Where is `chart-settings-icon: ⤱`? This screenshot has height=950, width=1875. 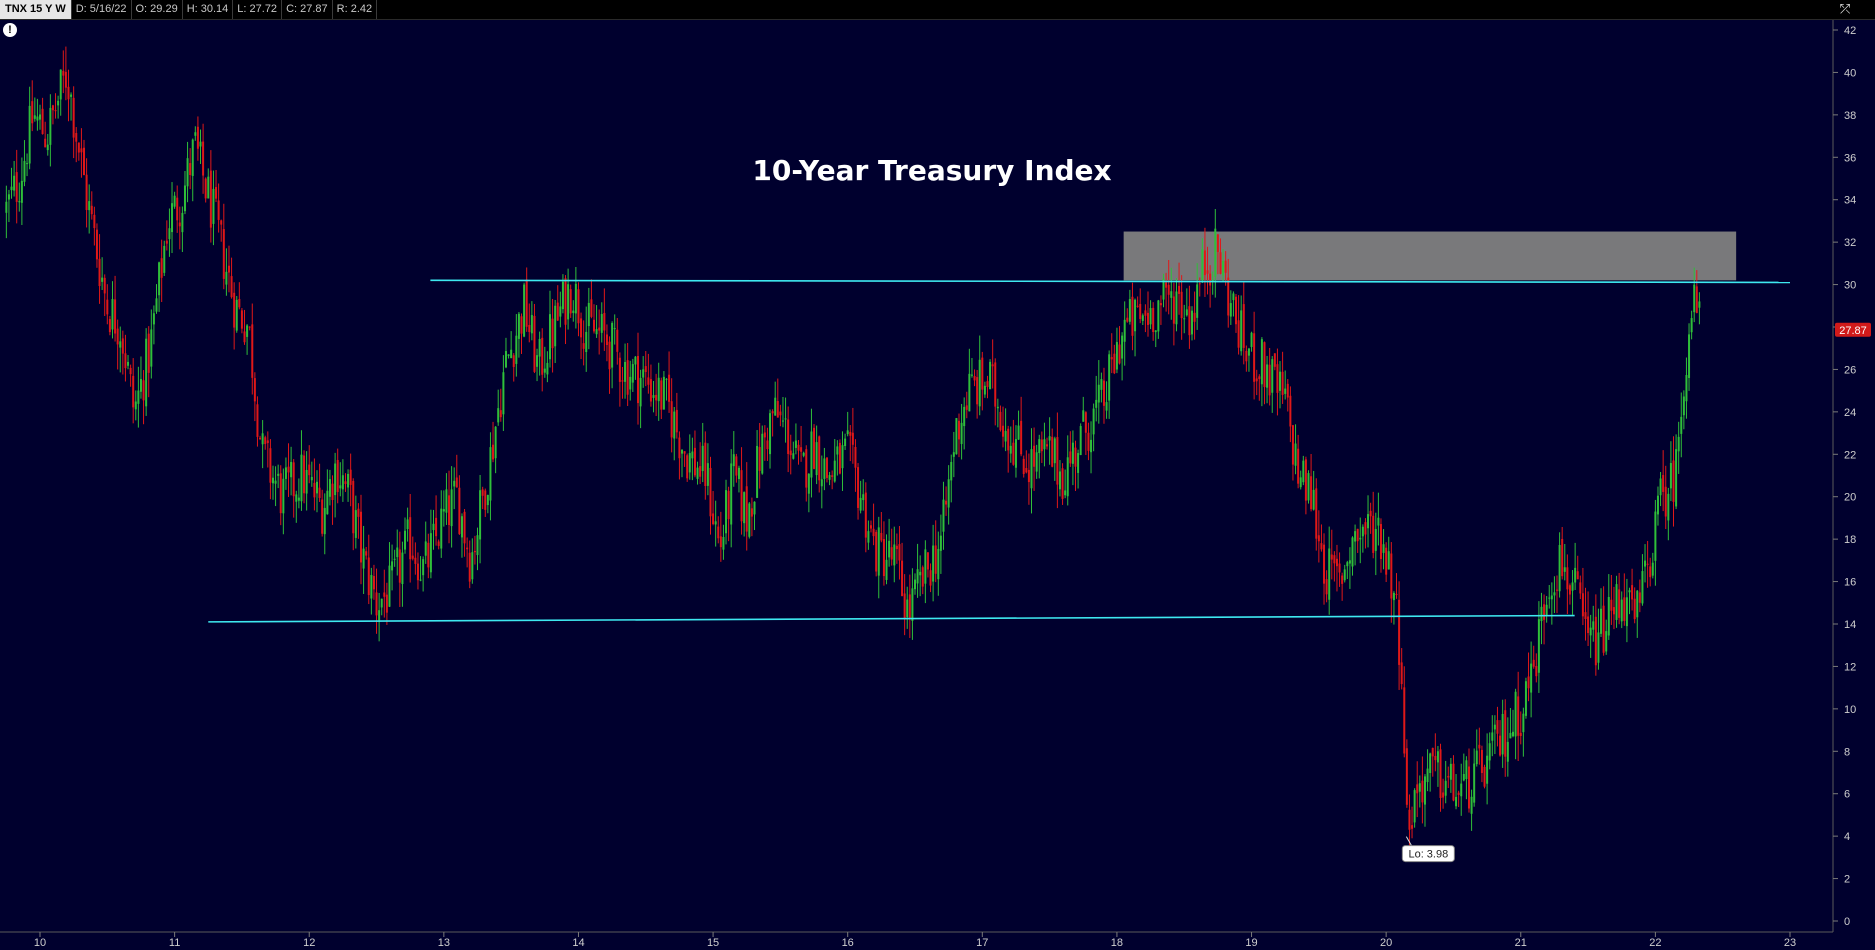
chart-settings-icon: ⤱ is located at coordinates (1845, 8).